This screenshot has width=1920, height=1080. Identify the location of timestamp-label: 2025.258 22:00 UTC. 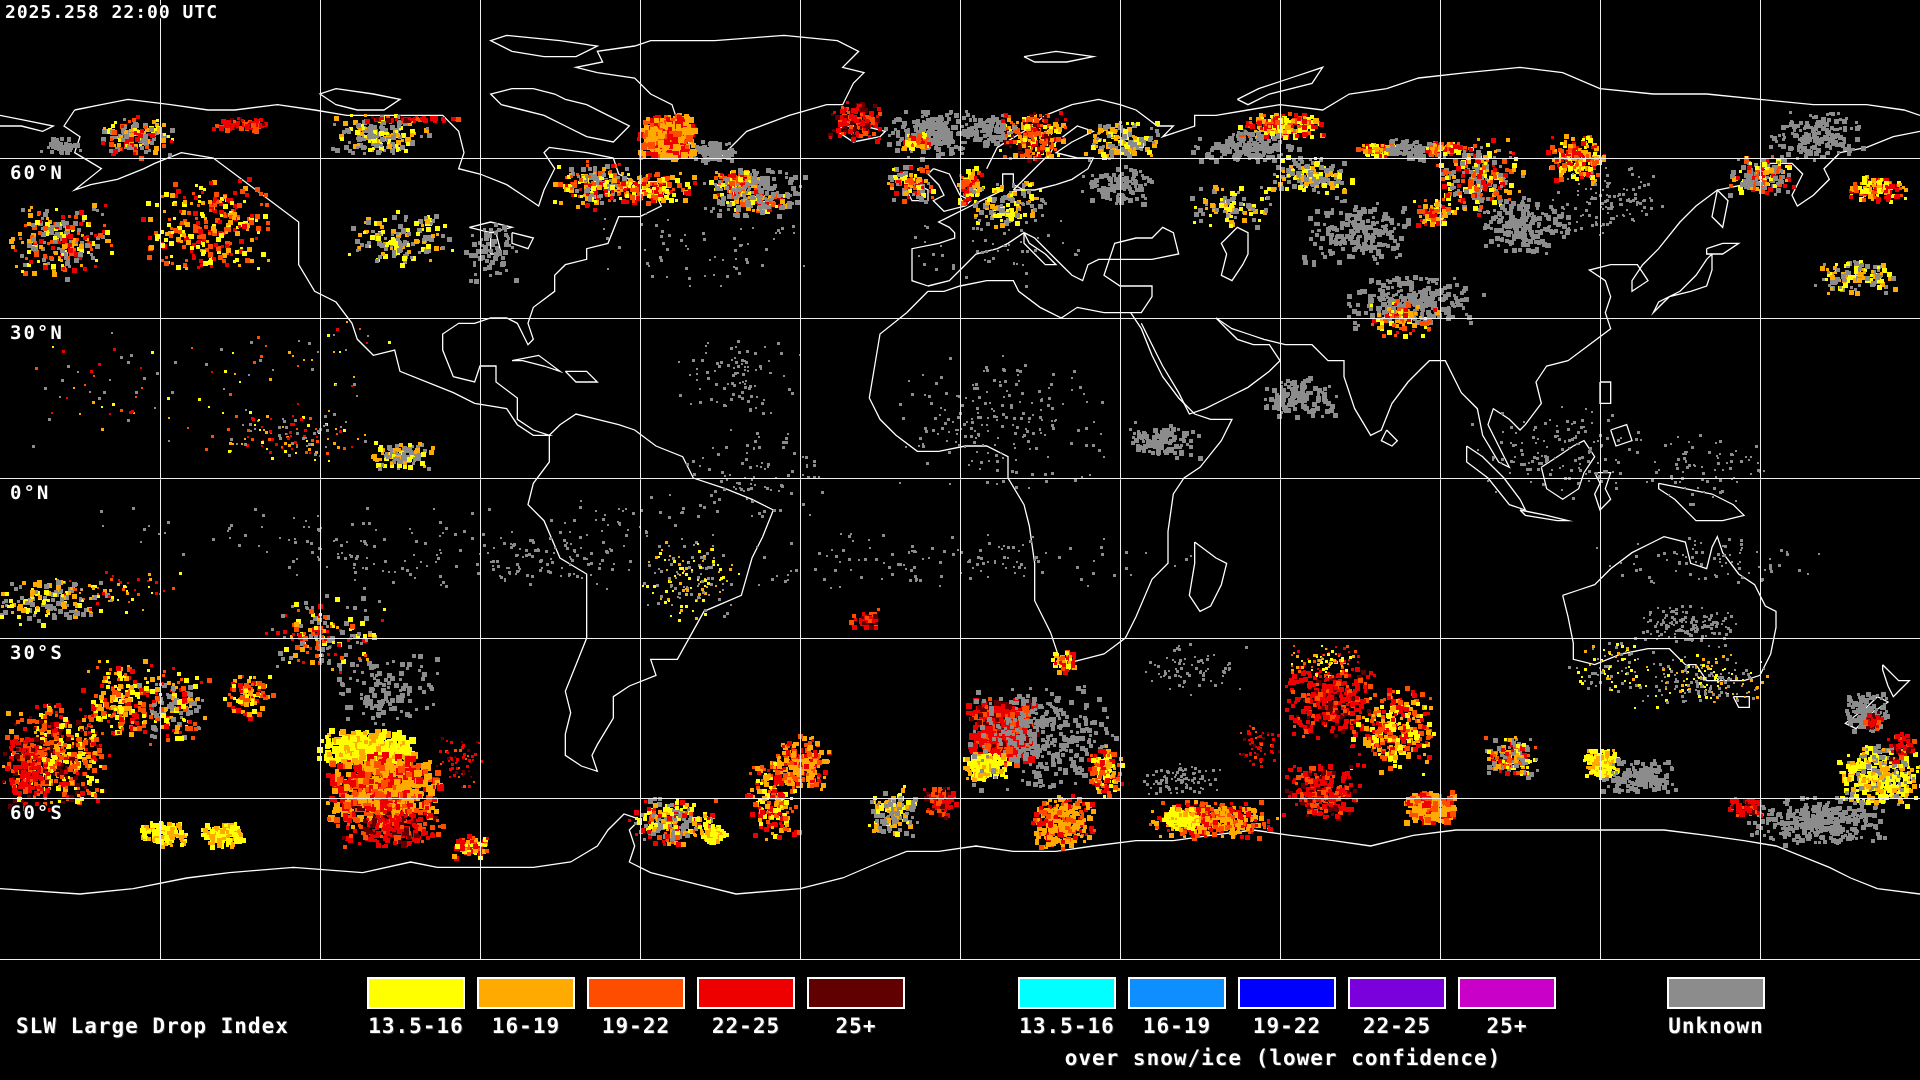
(112, 12).